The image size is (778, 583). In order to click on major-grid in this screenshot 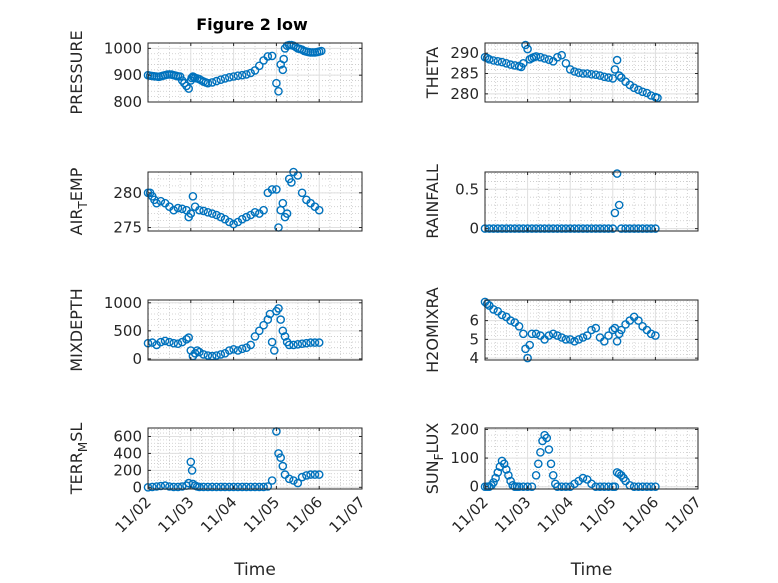, I will do `click(255, 330)`.